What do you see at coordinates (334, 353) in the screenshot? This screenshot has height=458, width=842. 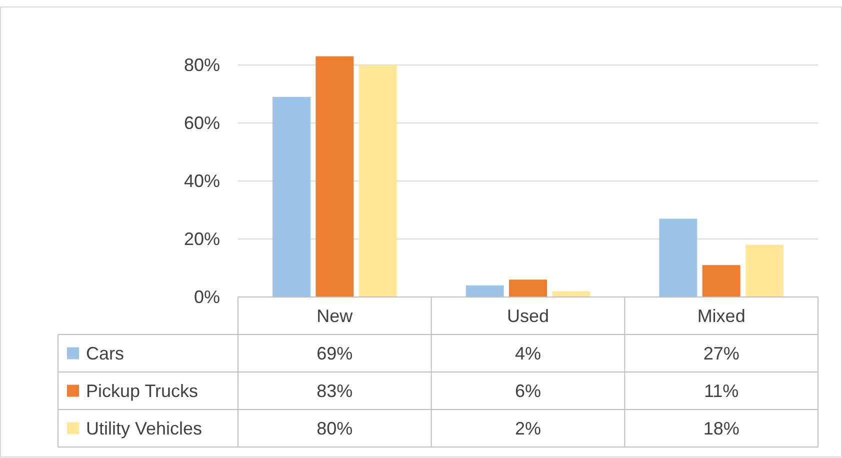 I see `data-label: 69%` at bounding box center [334, 353].